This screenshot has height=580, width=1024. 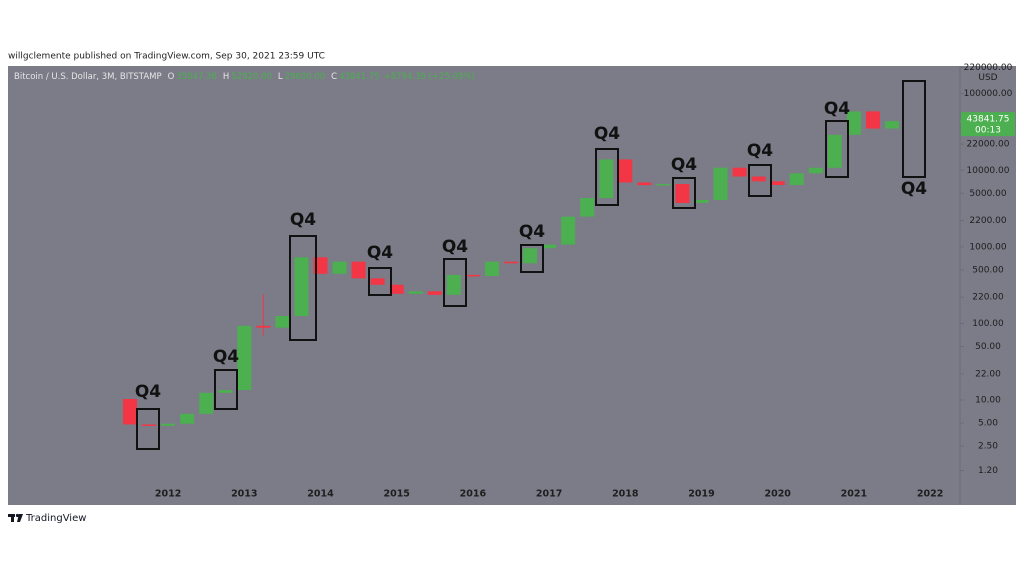 What do you see at coordinates (988, 324) in the screenshot?
I see `y-tick-label: 100.00` at bounding box center [988, 324].